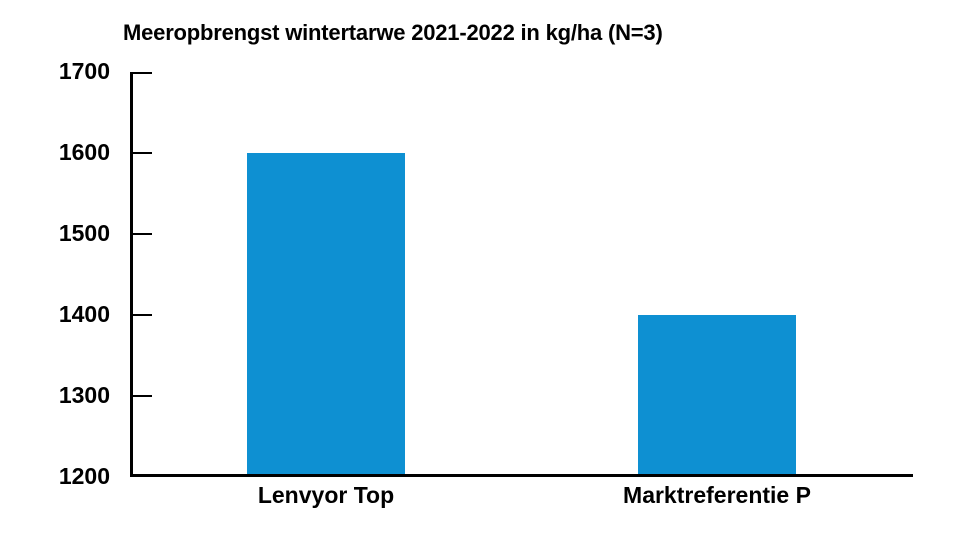 The width and height of the screenshot is (978, 550). What do you see at coordinates (717, 394) in the screenshot?
I see `bar-marktreferentie-p` at bounding box center [717, 394].